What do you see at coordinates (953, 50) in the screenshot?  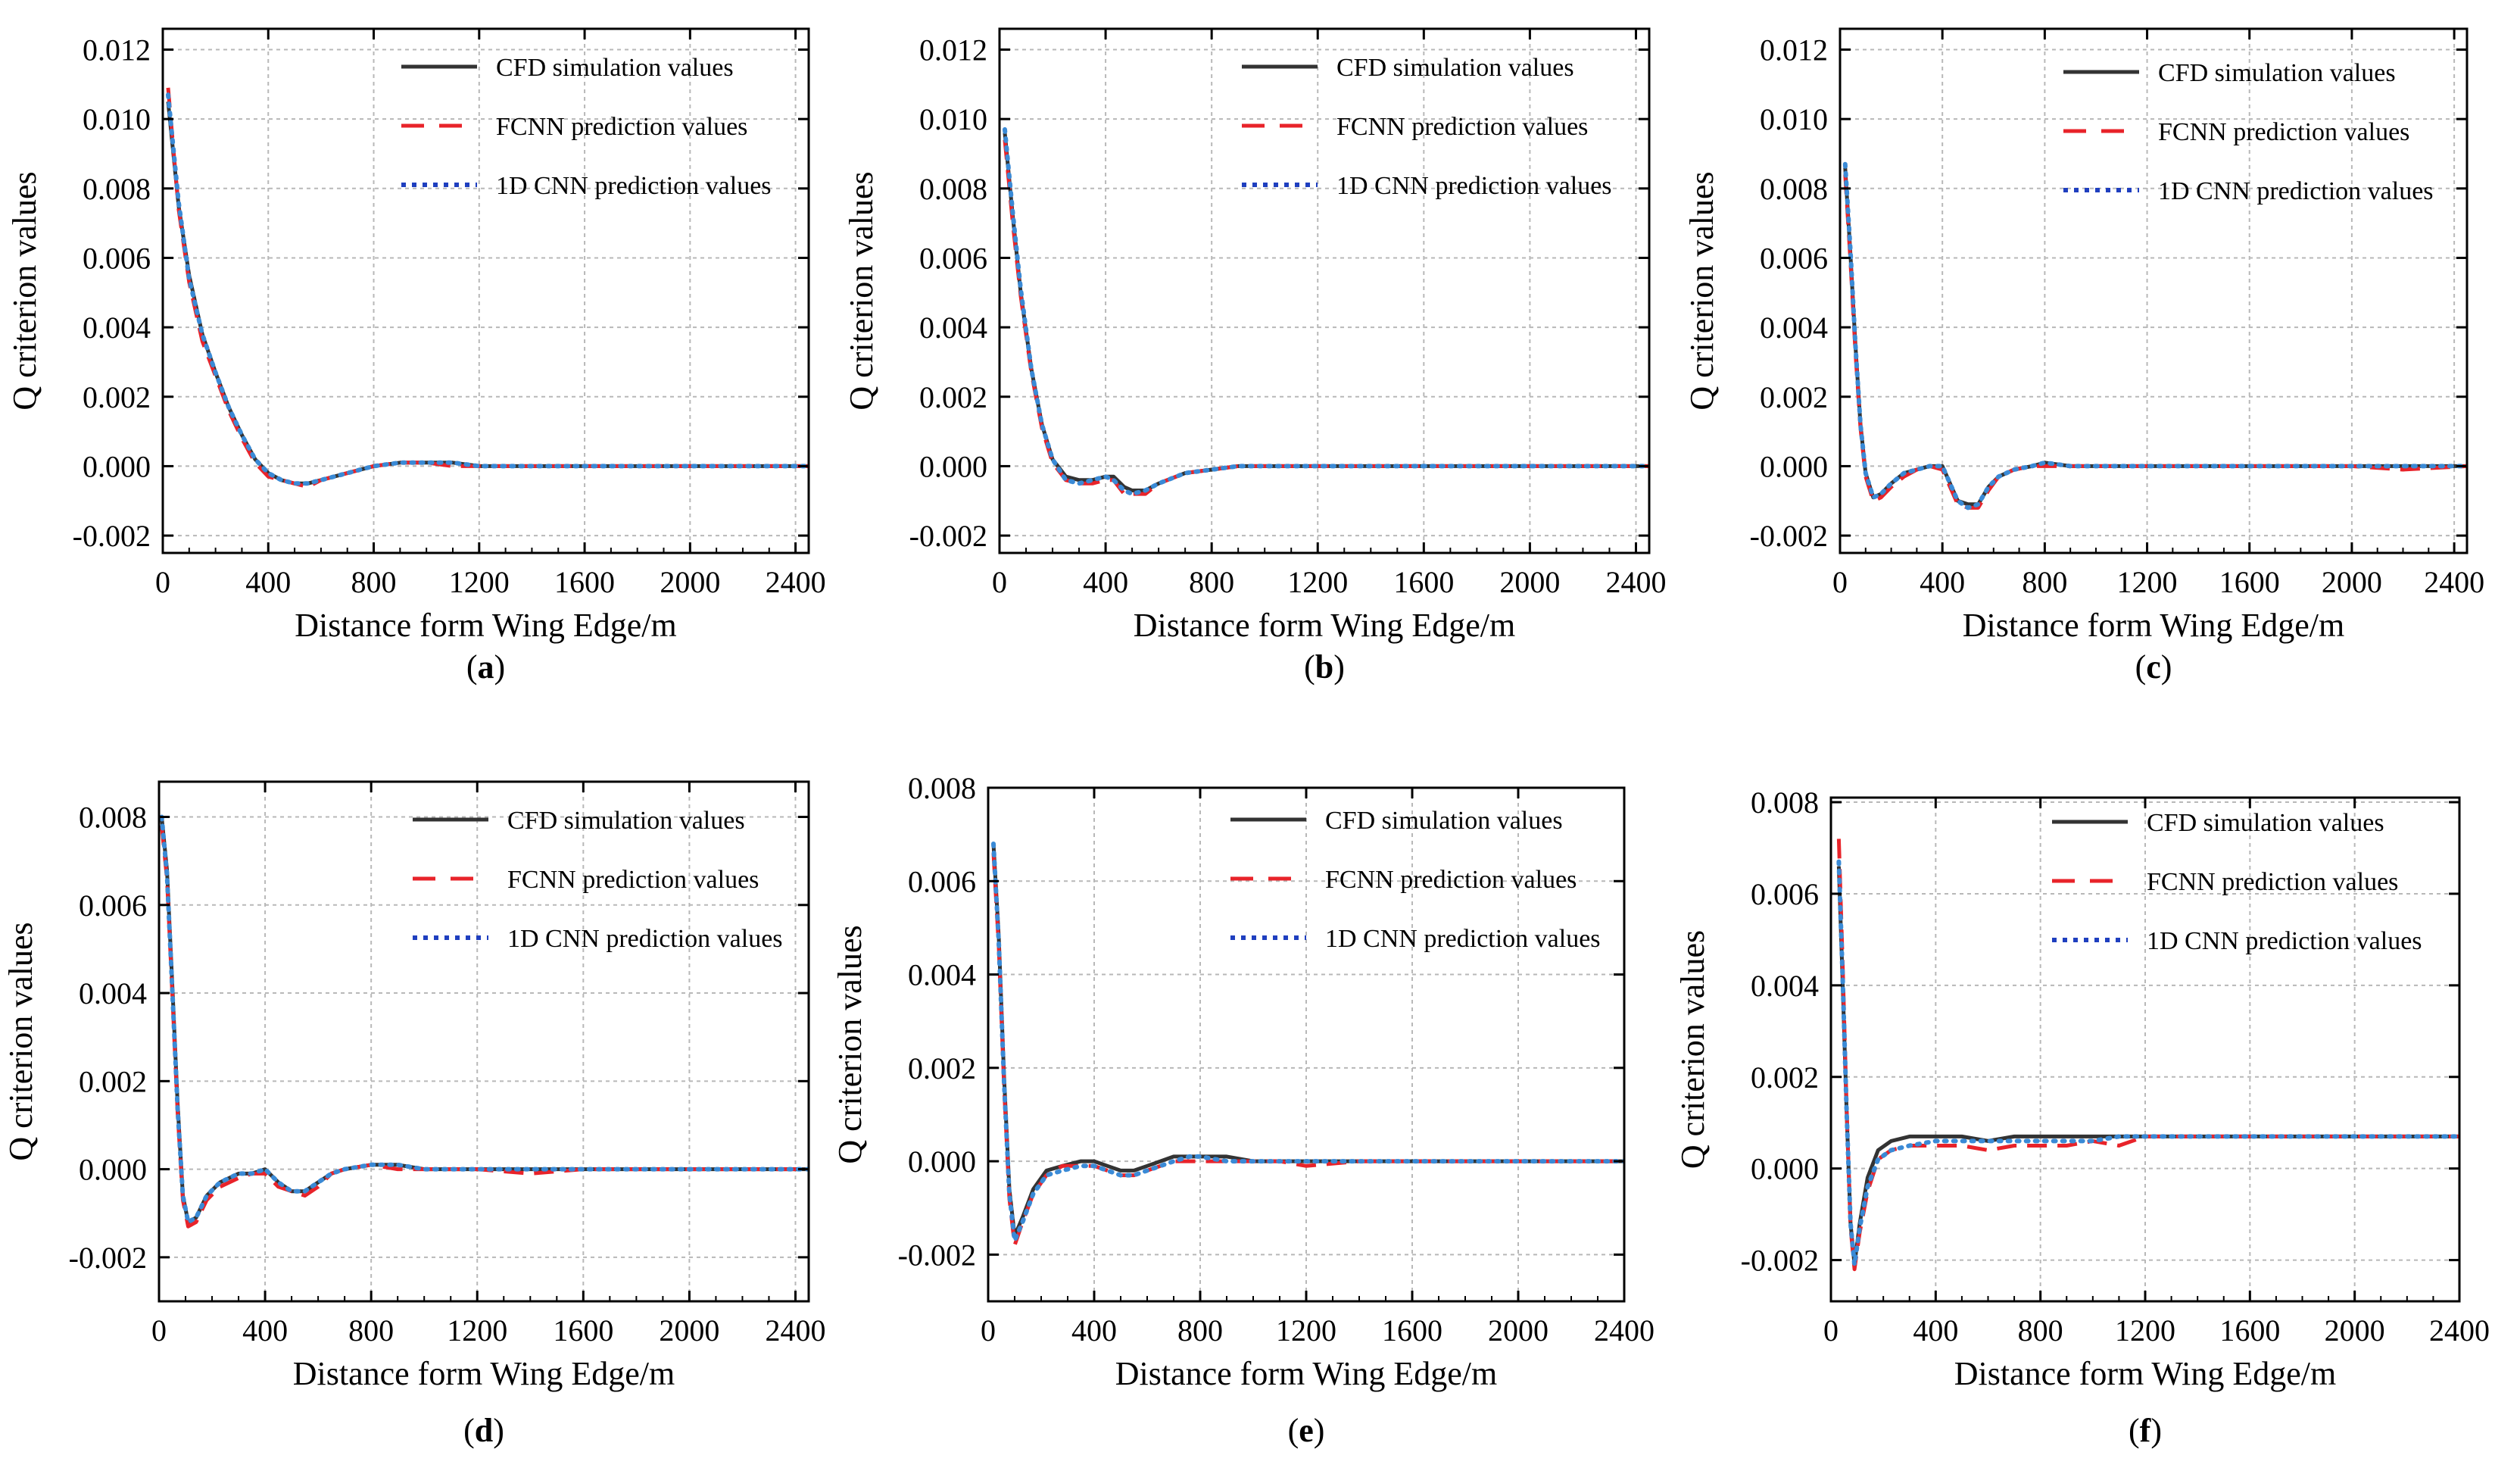 I see `y-tick-label: 0.012` at bounding box center [953, 50].